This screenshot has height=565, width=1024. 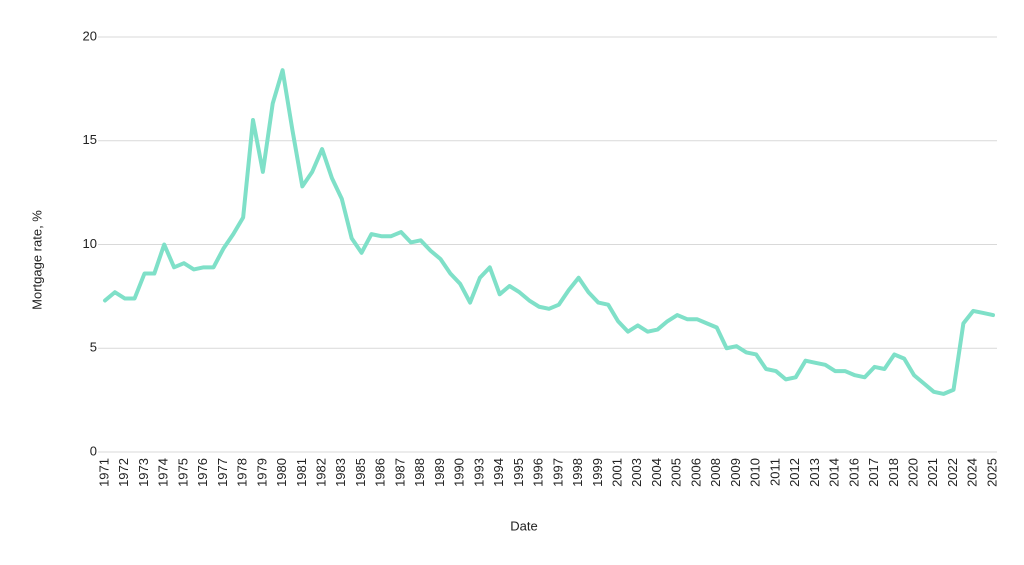 What do you see at coordinates (222, 472) in the screenshot?
I see `x-tick-label: 1977` at bounding box center [222, 472].